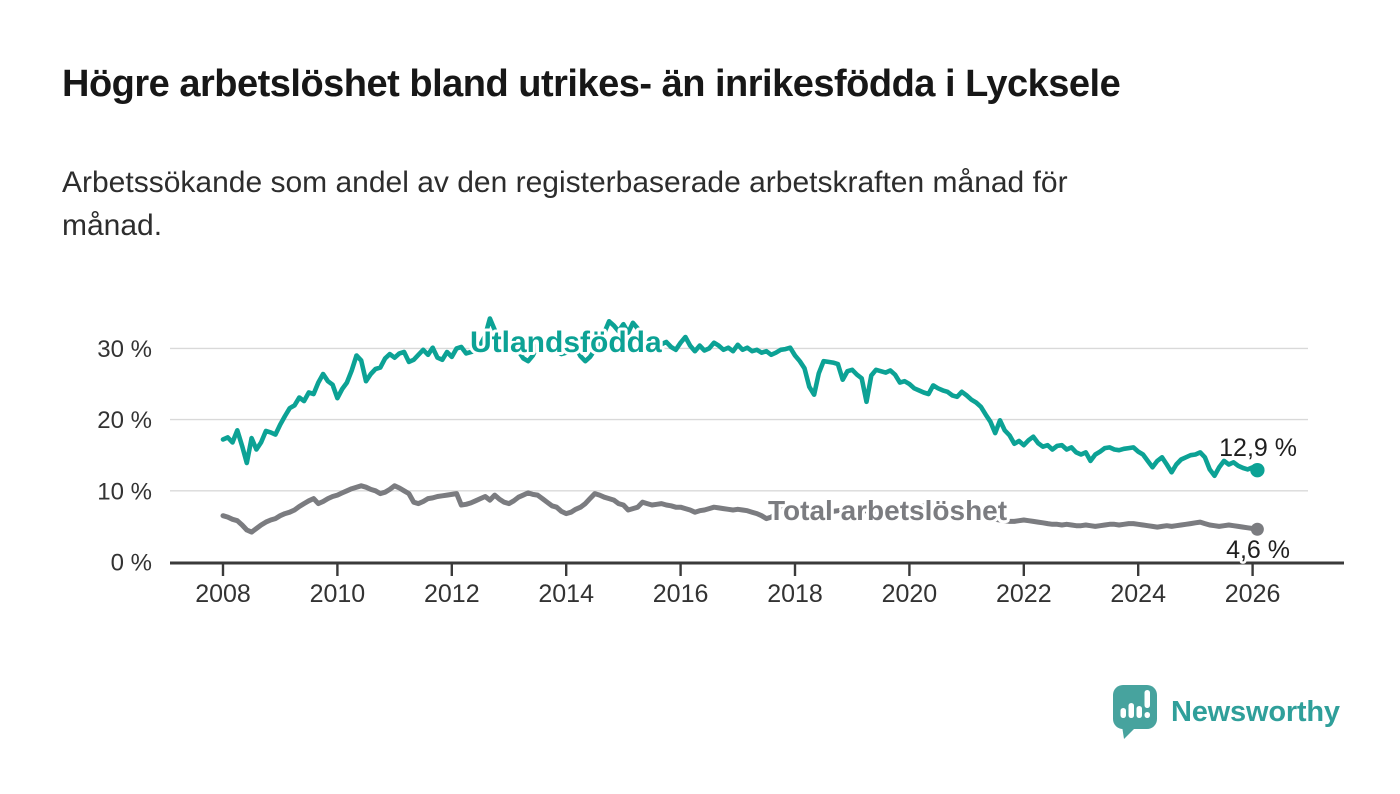 This screenshot has height=794, width=1400. What do you see at coordinates (338, 594) in the screenshot?
I see `x-axis-label: 2010` at bounding box center [338, 594].